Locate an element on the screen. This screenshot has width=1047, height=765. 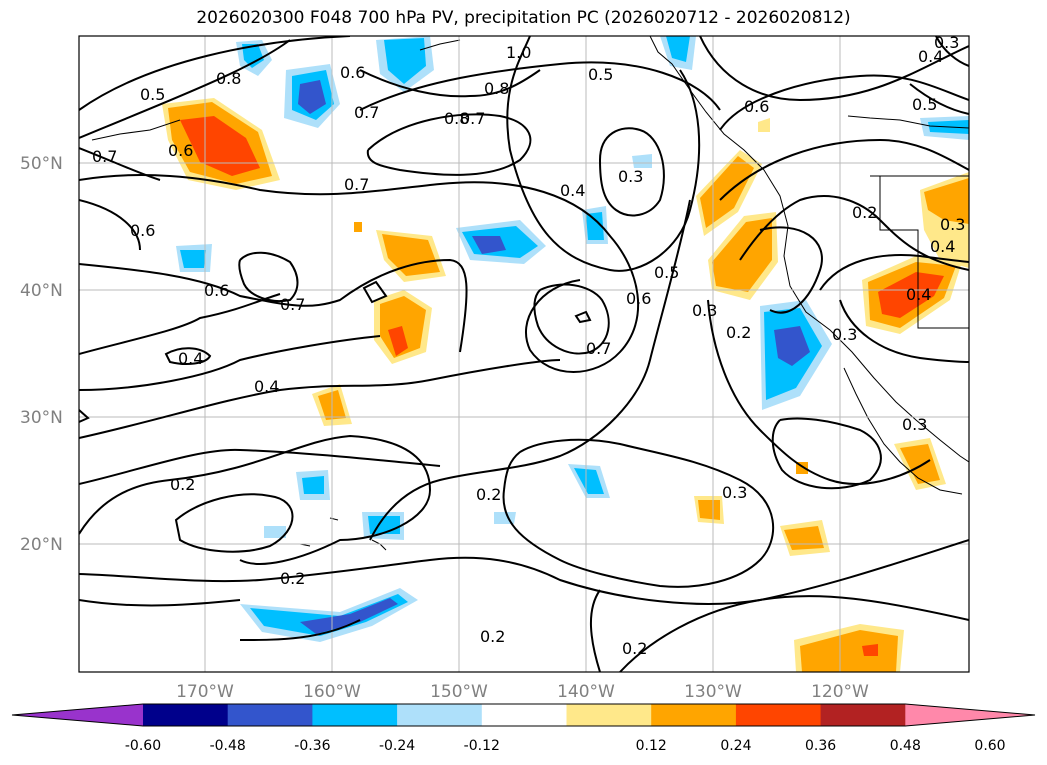
colorbar-tick-label: -0.12 is located at coordinates (482, 746).